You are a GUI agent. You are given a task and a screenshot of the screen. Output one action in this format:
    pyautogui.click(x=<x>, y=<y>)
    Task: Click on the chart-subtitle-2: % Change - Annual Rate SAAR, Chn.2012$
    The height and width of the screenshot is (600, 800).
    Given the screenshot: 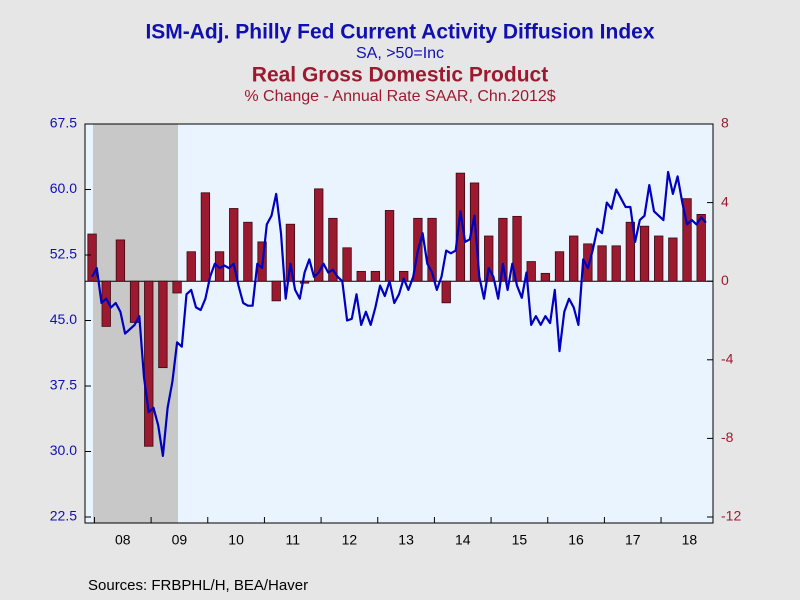 What is the action you would take?
    pyautogui.click(x=399, y=96)
    